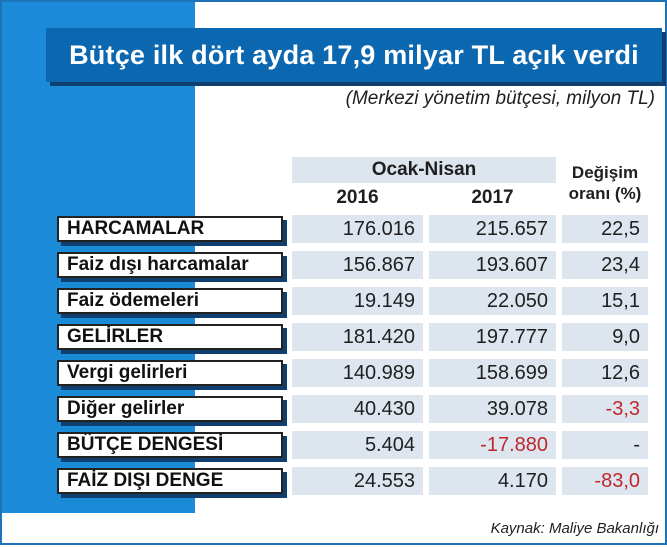  I want to click on cell-gelirler-2016: 181.420, so click(357, 337).